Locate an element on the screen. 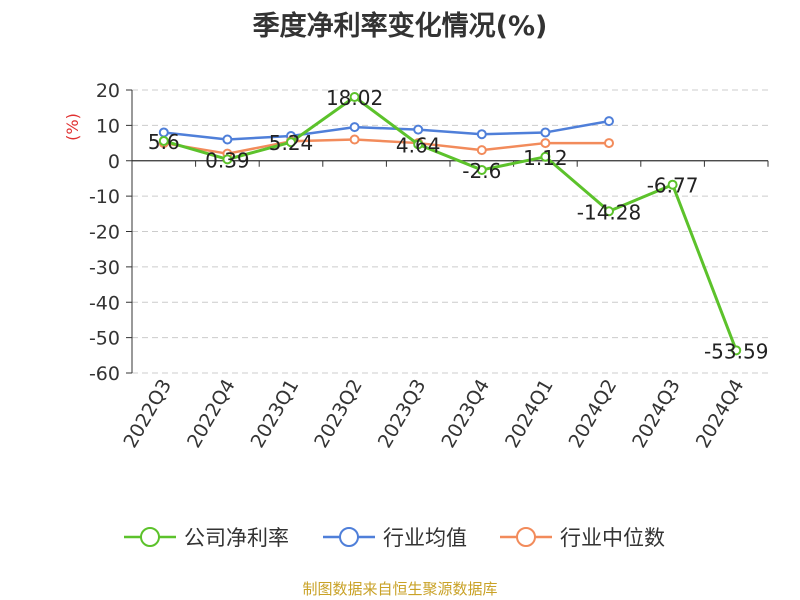  y-tick-label: -50 is located at coordinates (104, 339).